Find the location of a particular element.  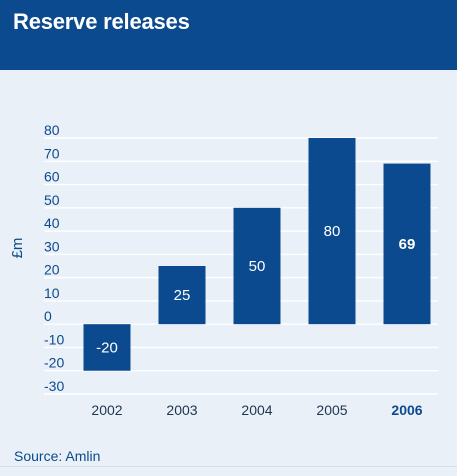

bar-2006 is located at coordinates (407, 244).